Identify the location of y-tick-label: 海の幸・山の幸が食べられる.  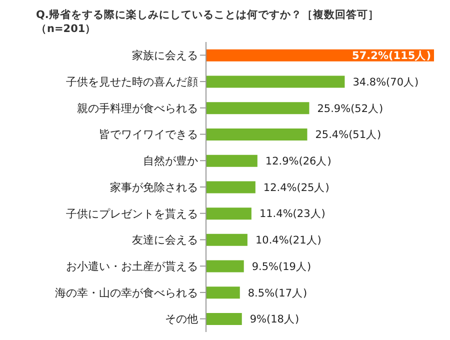
(126, 293).